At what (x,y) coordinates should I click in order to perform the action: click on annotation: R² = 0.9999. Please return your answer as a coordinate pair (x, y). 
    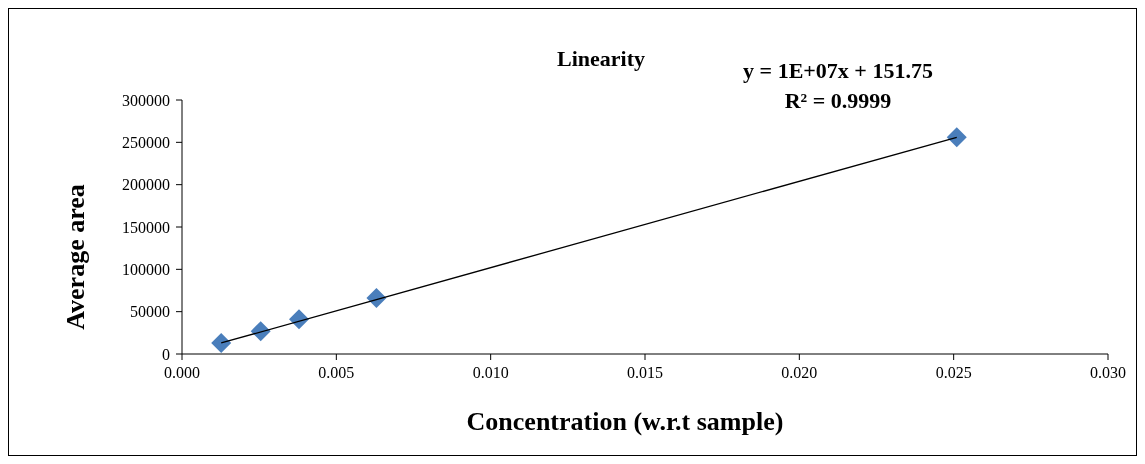
    Looking at the image, I should click on (838, 100).